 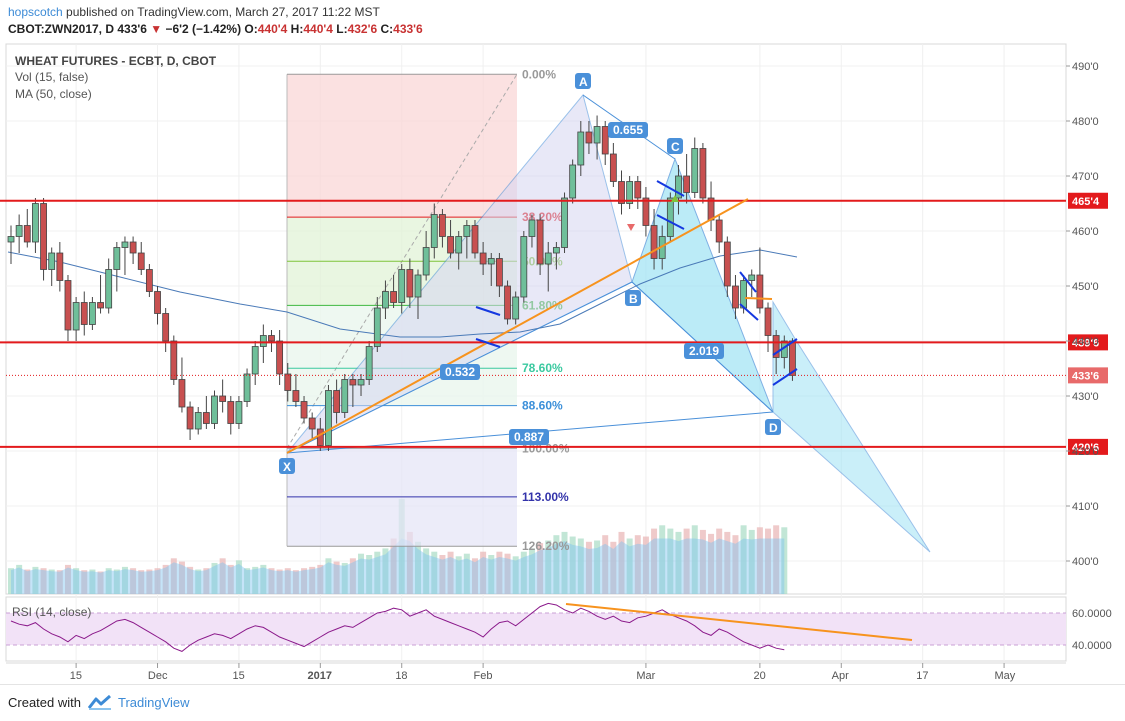 I want to click on rsi-band, so click(x=536, y=629).